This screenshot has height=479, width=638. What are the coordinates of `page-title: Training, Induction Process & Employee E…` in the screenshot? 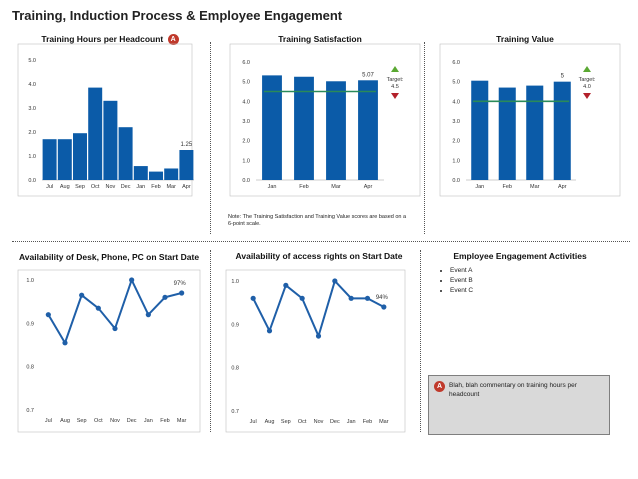 It's located at (177, 15).